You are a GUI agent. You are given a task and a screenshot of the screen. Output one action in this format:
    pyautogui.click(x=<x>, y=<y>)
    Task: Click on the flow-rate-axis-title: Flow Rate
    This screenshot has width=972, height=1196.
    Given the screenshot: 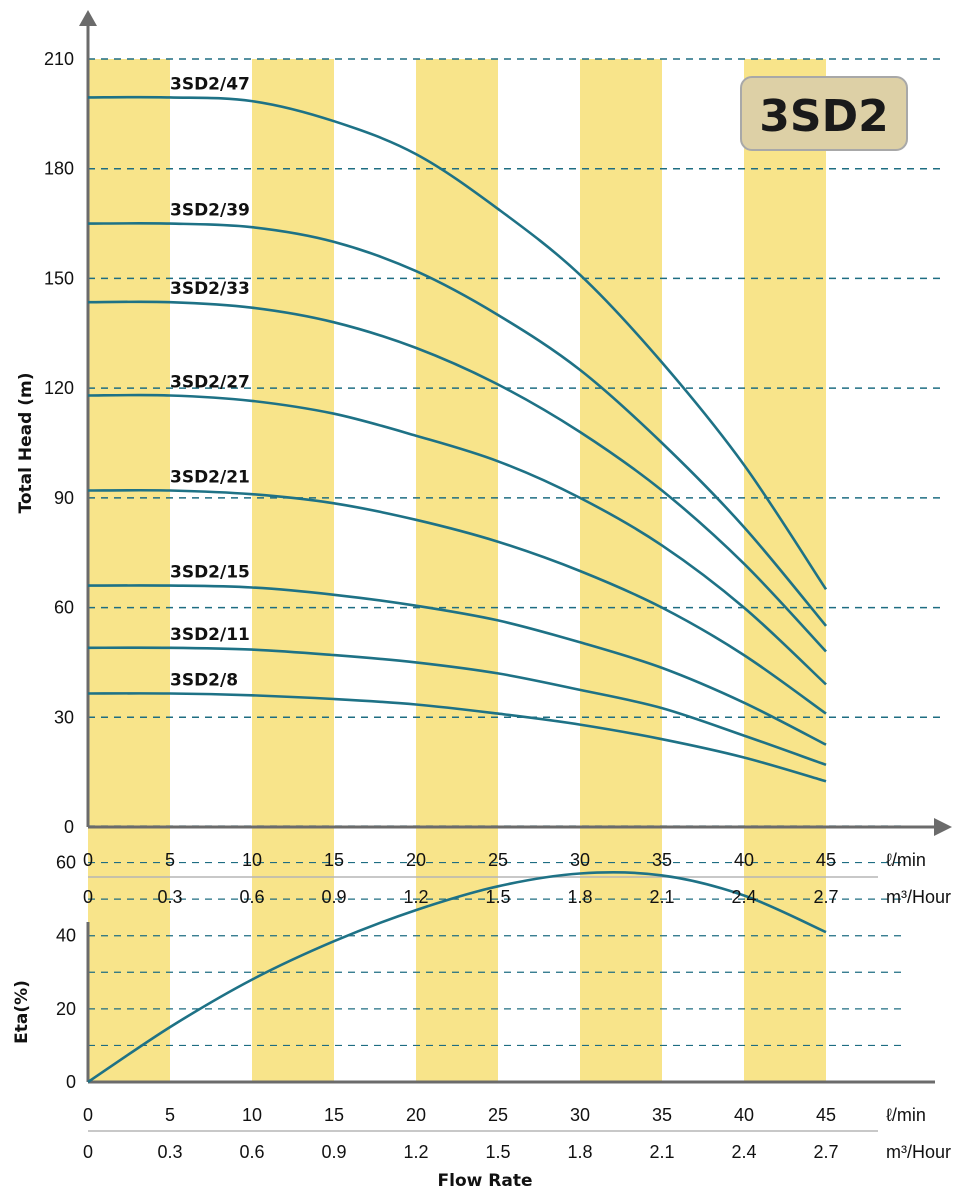 What is the action you would take?
    pyautogui.click(x=485, y=1181)
    